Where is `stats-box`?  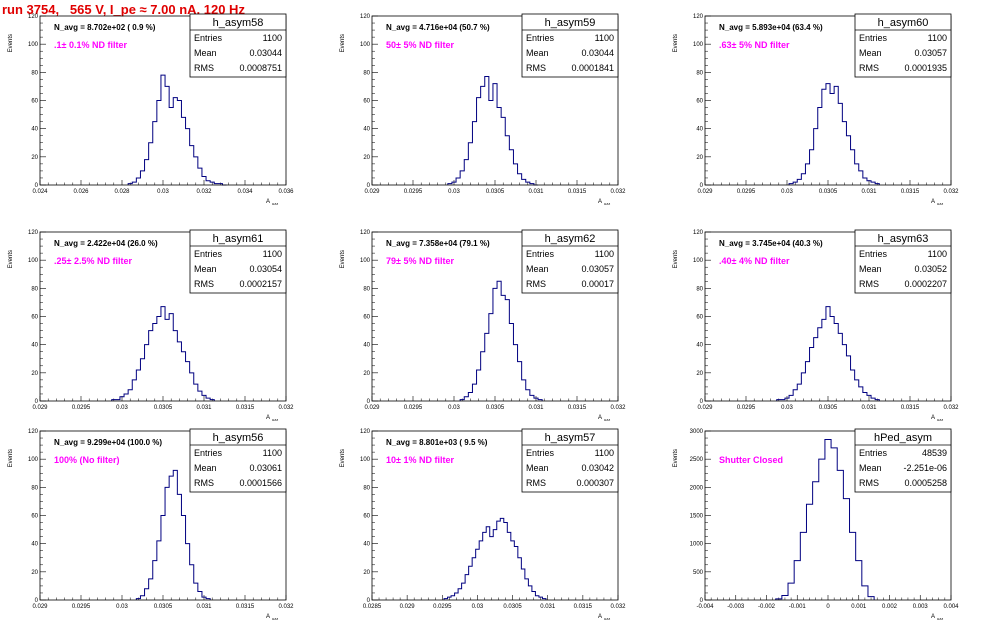 stats-box is located at coordinates (903, 45).